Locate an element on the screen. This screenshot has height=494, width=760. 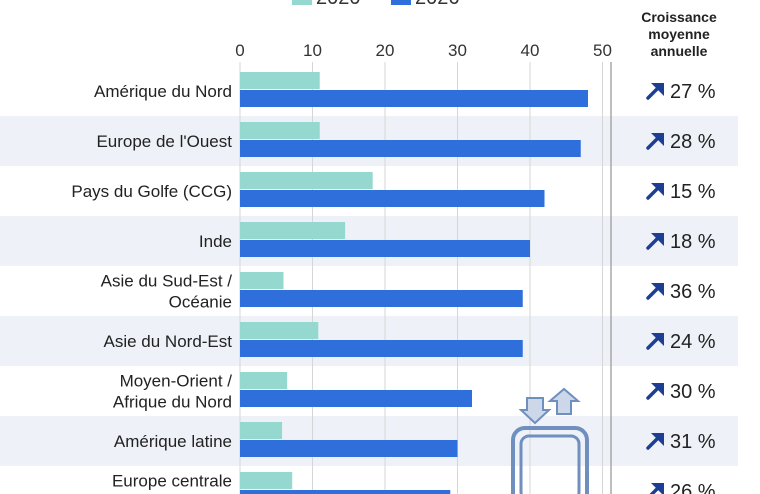
growth-item: 26 % is located at coordinates (682, 487).